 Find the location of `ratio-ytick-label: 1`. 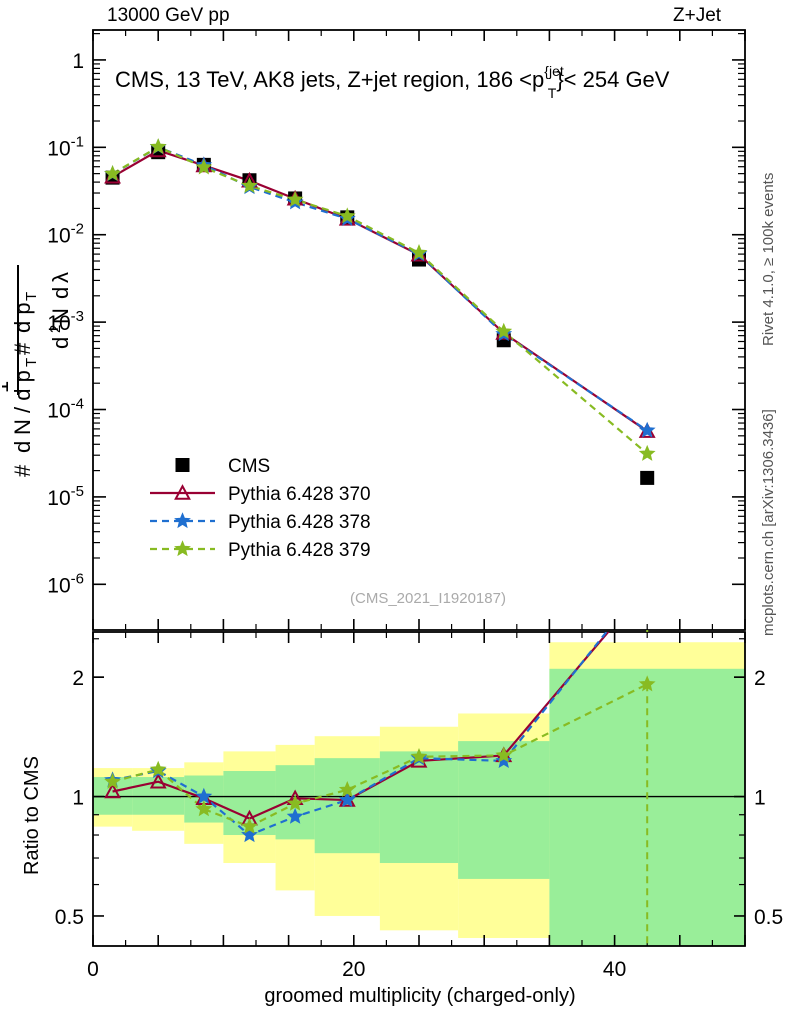

ratio-ytick-label: 1 is located at coordinates (78, 798).